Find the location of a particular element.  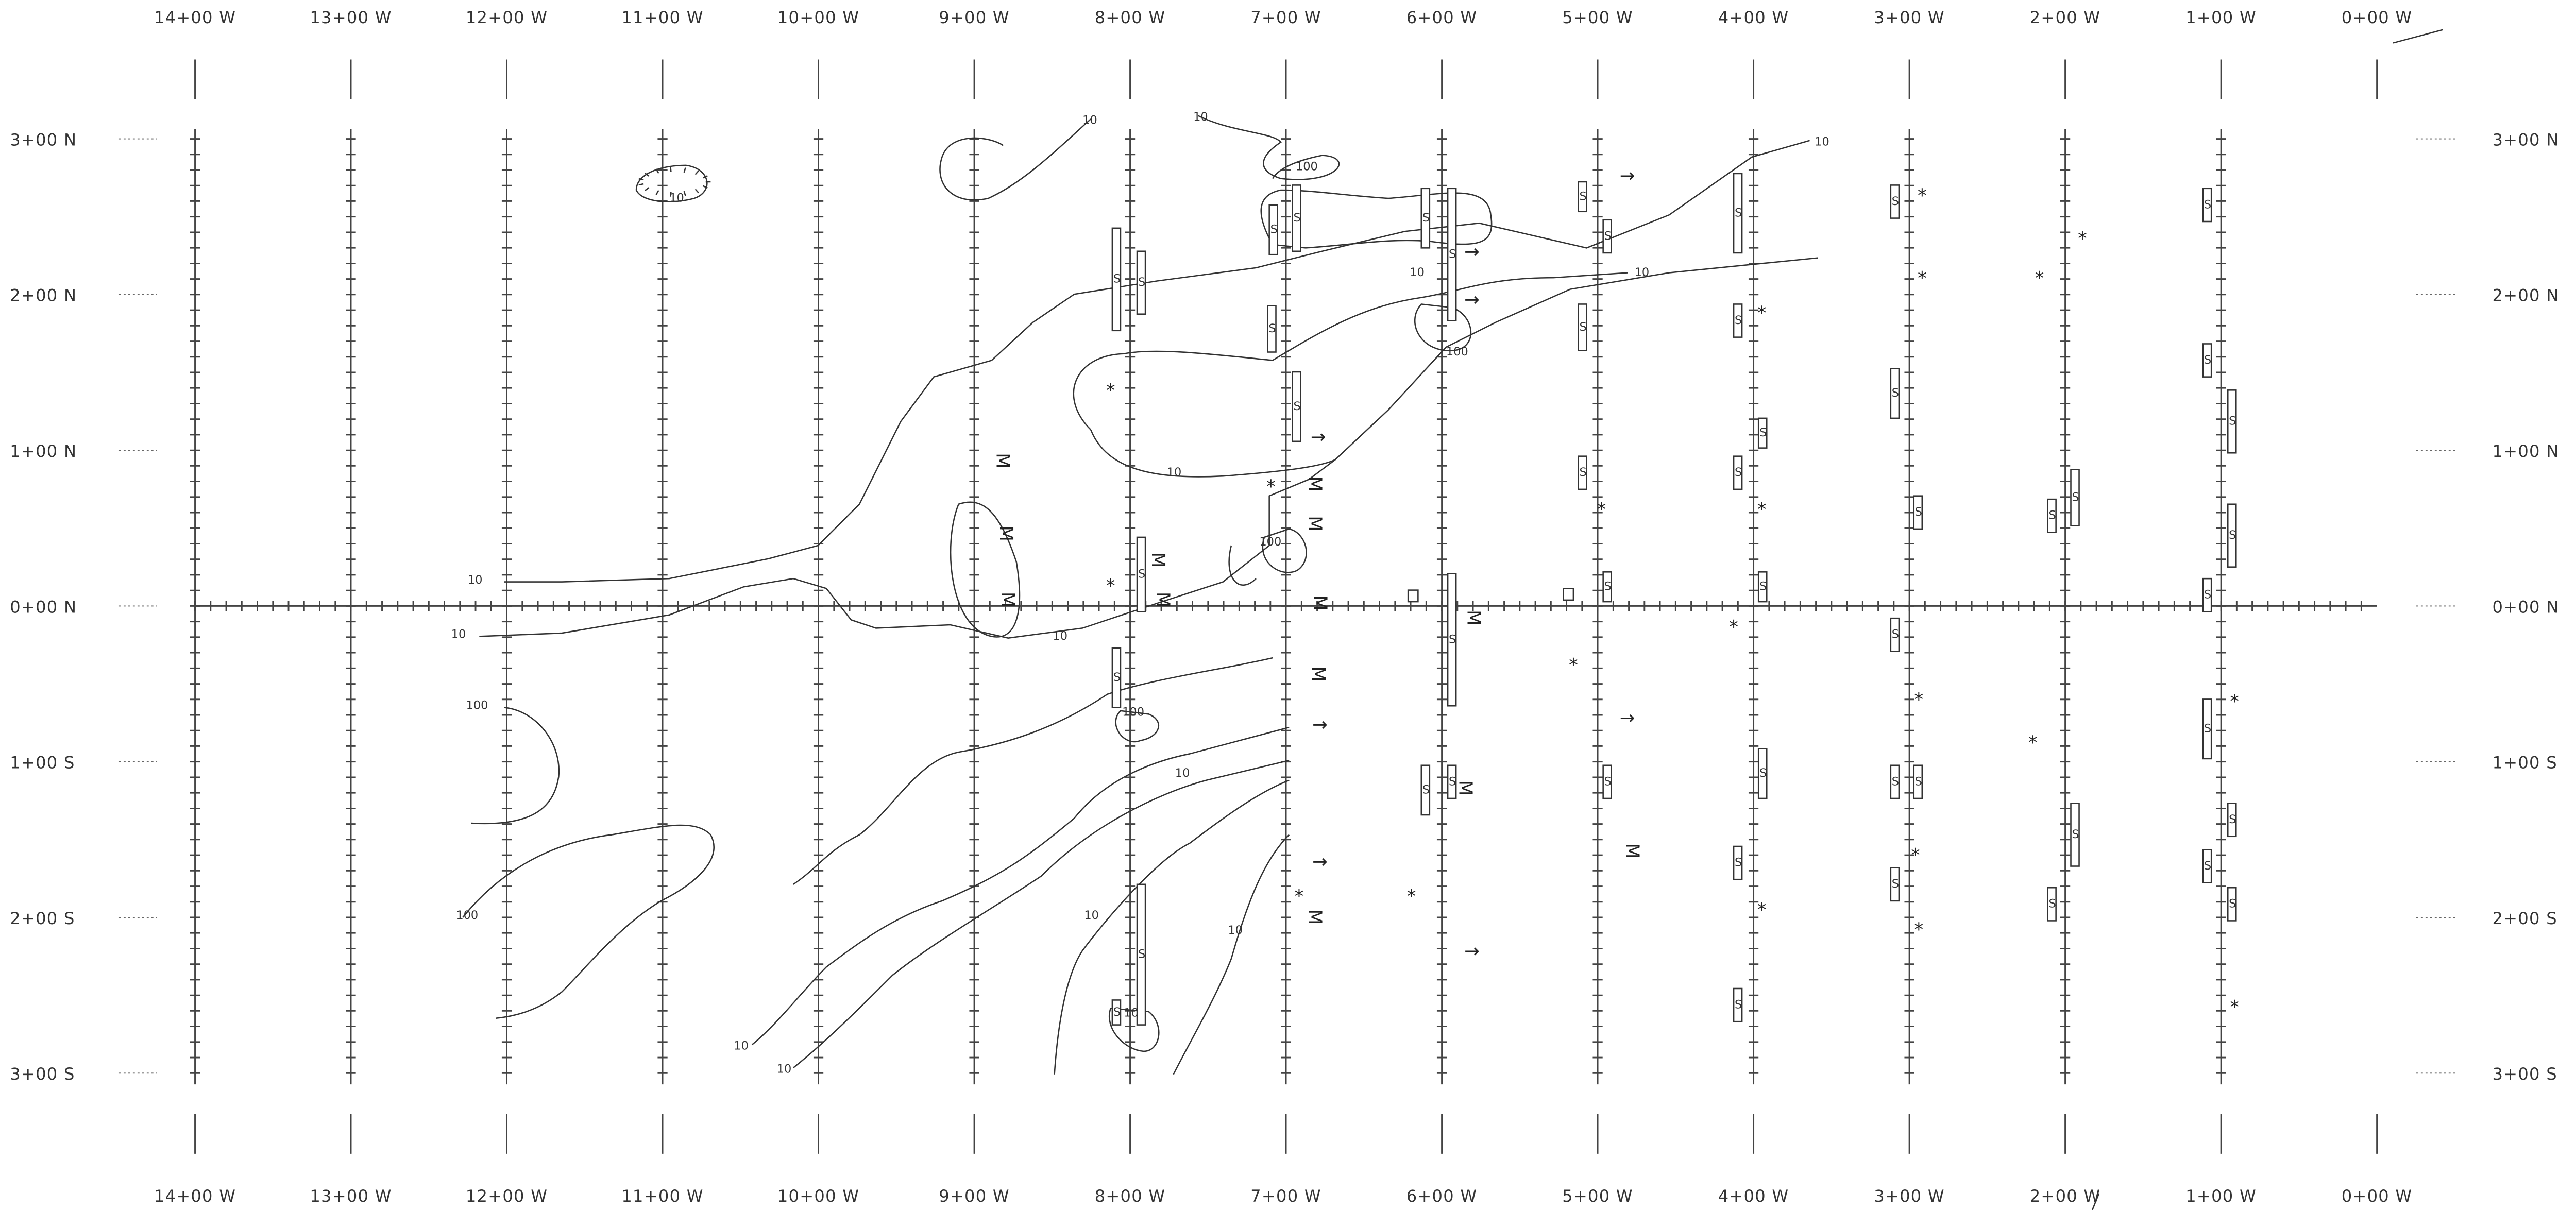

top-easting-label: 4+00 W is located at coordinates (1754, 17).